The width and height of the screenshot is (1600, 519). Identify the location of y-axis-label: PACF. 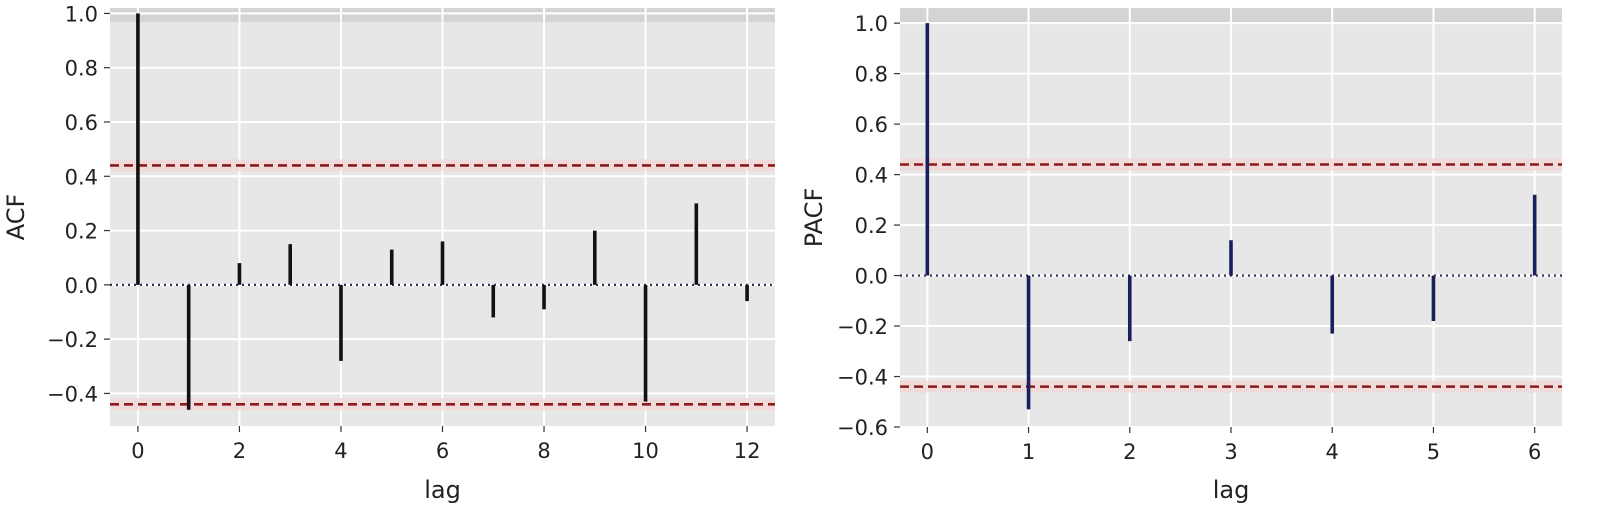
(814, 218).